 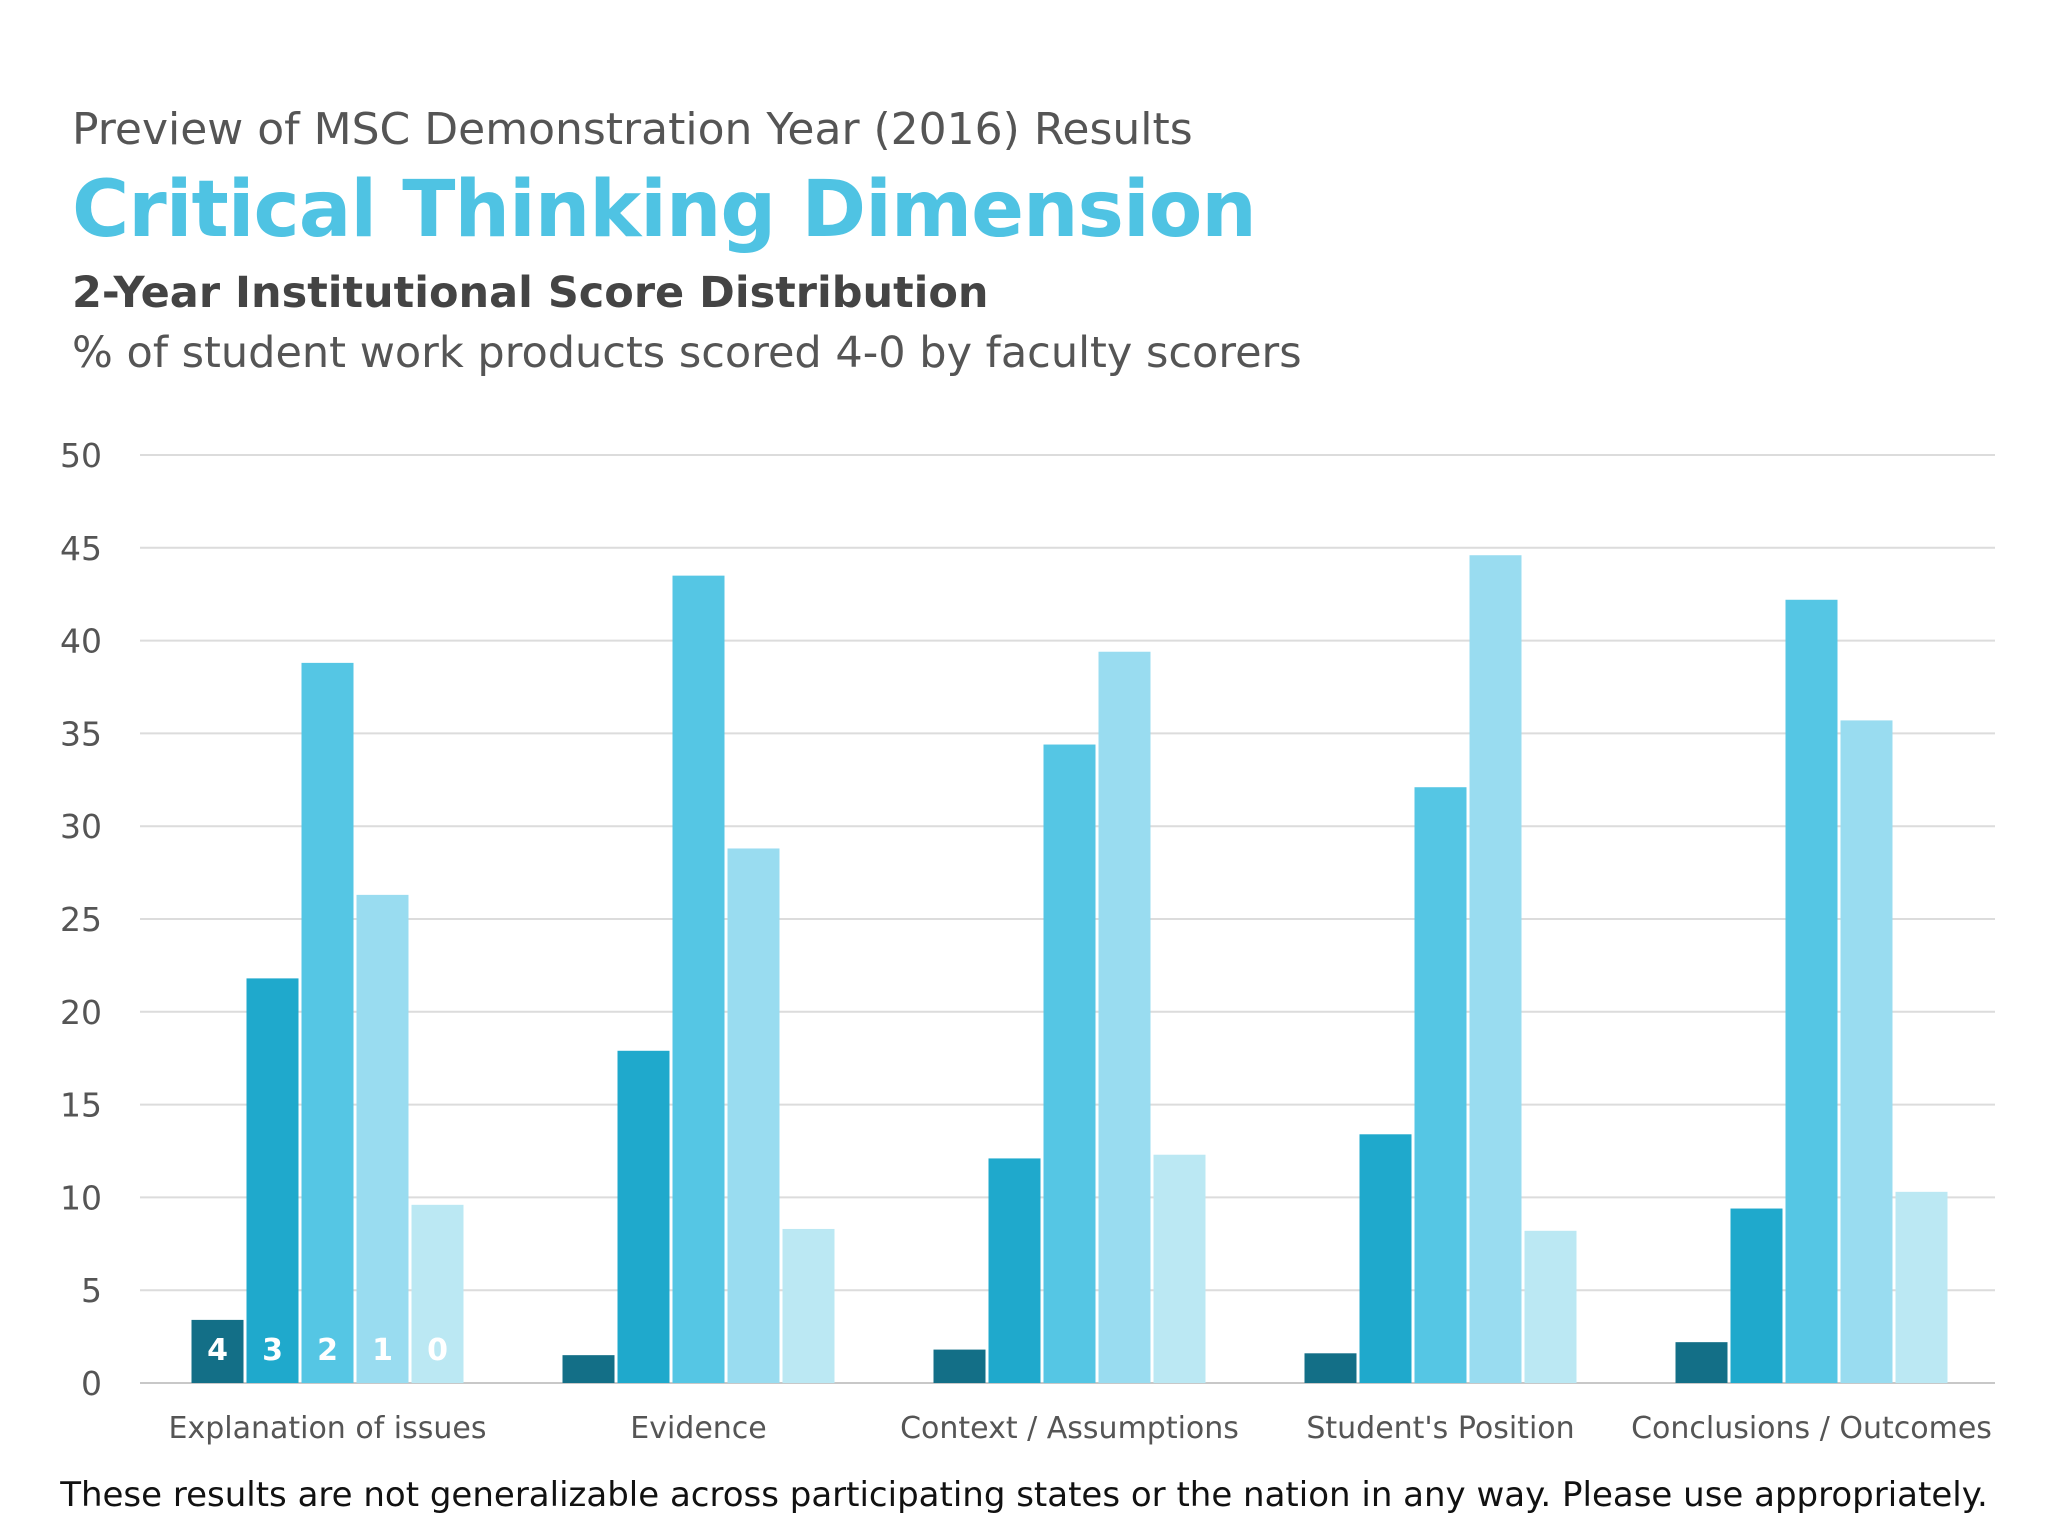 I want to click on y-axis-tick-labels: 0 5 10 15 20 25 30 35 40 45 50, so click(x=81, y=919).